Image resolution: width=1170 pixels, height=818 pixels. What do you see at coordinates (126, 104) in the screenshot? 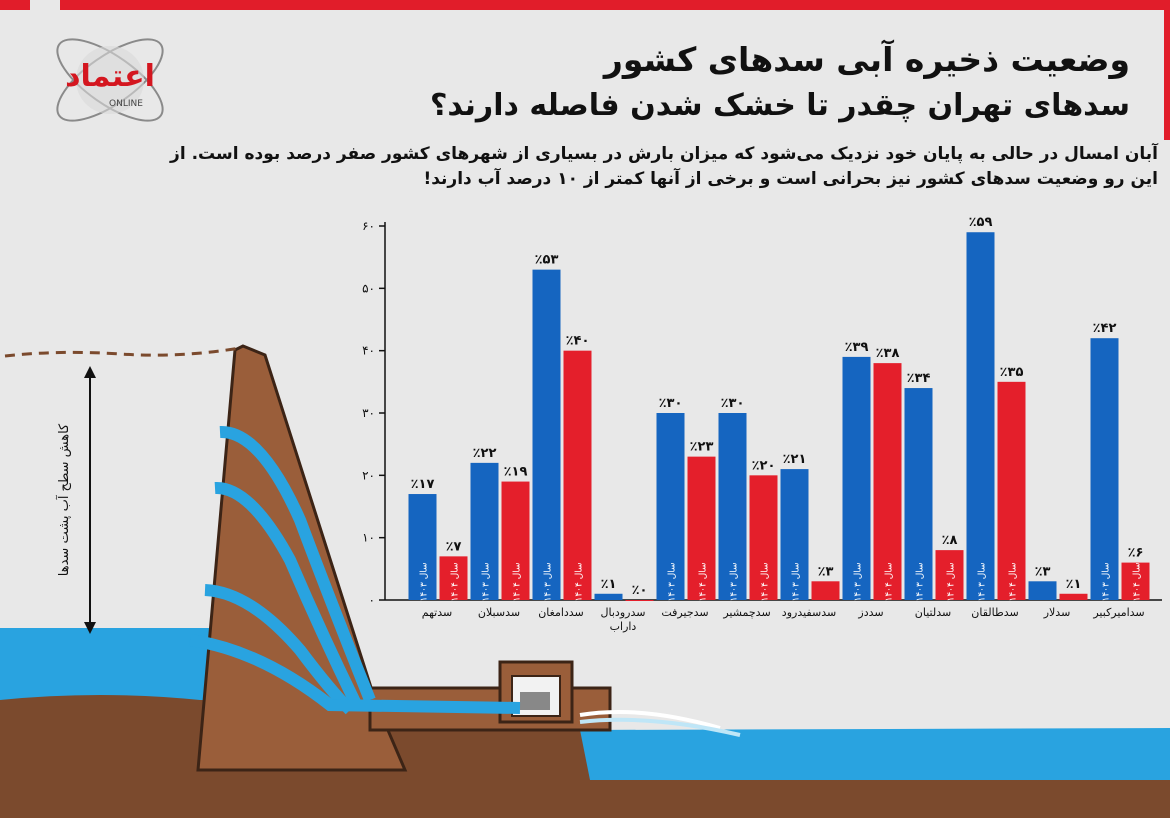
I see `logo-subtext: ONLINE` at bounding box center [126, 104].